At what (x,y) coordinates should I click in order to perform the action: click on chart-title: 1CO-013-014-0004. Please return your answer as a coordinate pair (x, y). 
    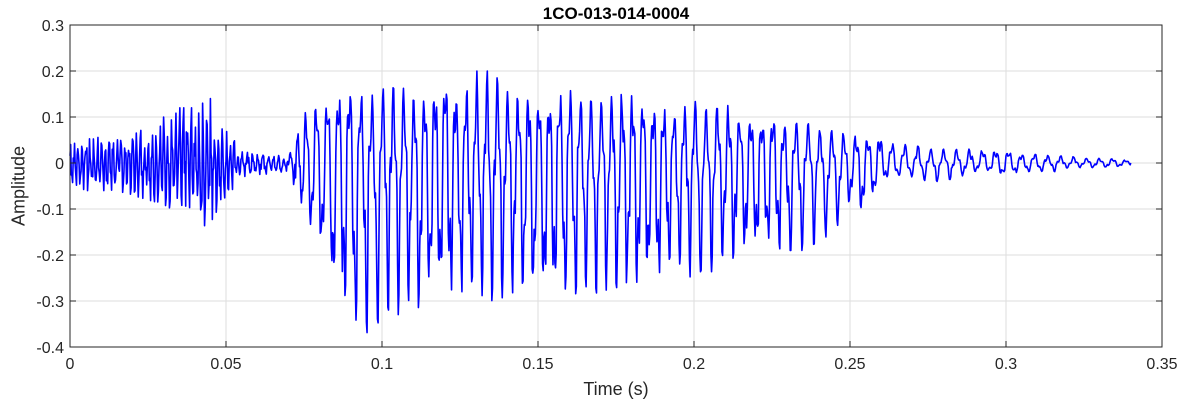
    Looking at the image, I should click on (616, 13).